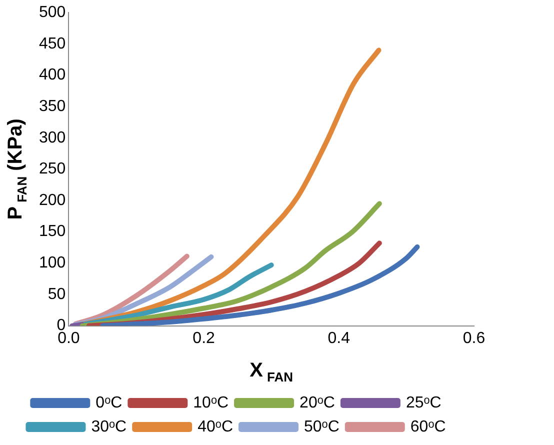 This screenshot has height=445, width=554. I want to click on x-tick-label: 0.2, so click(204, 338).